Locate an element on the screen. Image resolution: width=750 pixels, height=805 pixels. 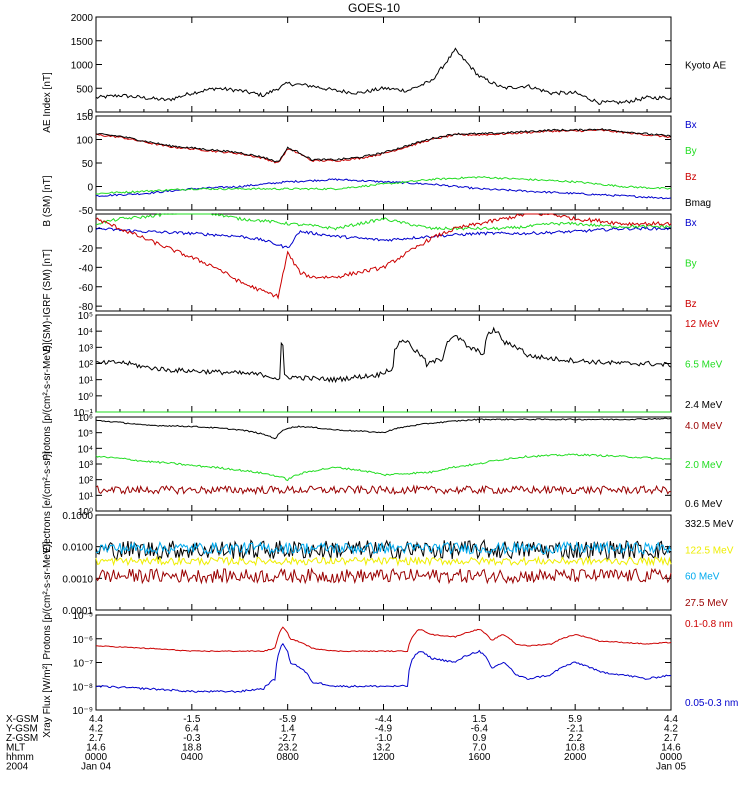
ephemeris-value: 0.9 is located at coordinates (479, 738).